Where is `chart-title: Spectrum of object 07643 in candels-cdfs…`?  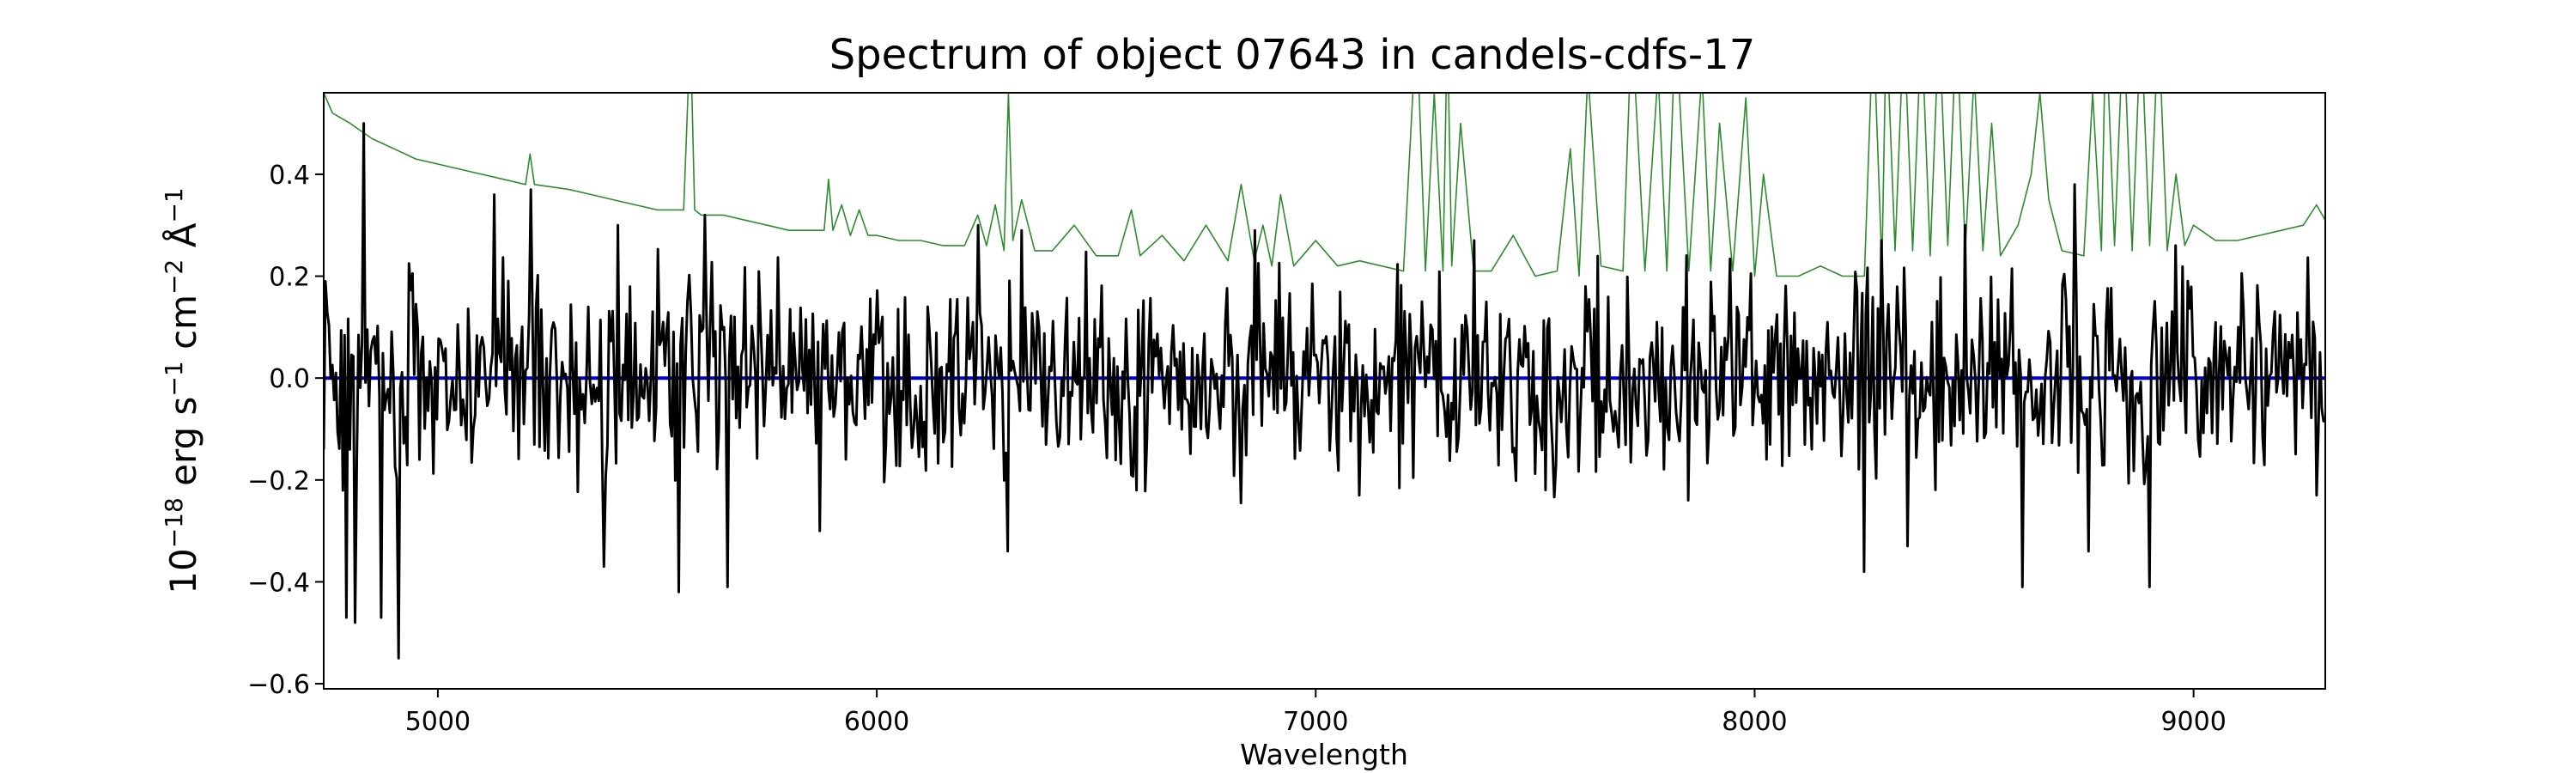 chart-title: Spectrum of object 07643 in candels-cdfs… is located at coordinates (1292, 55).